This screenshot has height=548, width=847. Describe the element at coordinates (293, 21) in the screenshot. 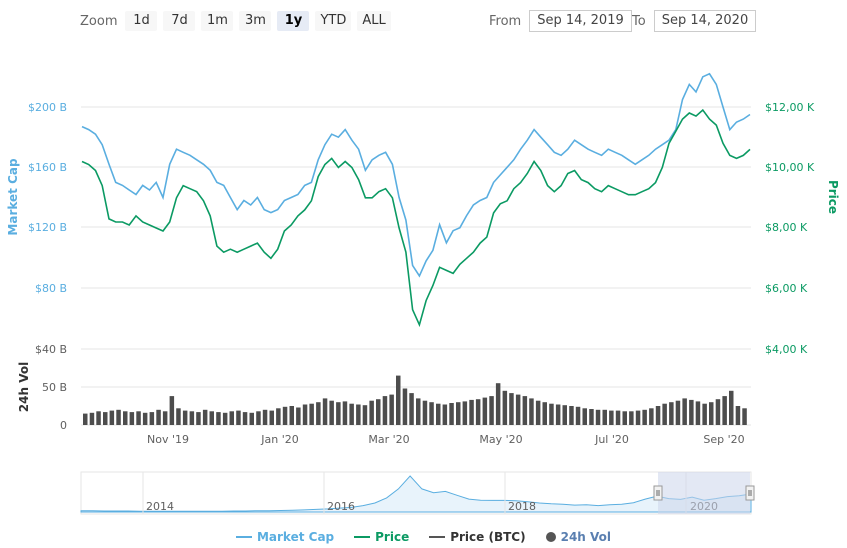

I see `zoom-1y-button: 1y` at that location.